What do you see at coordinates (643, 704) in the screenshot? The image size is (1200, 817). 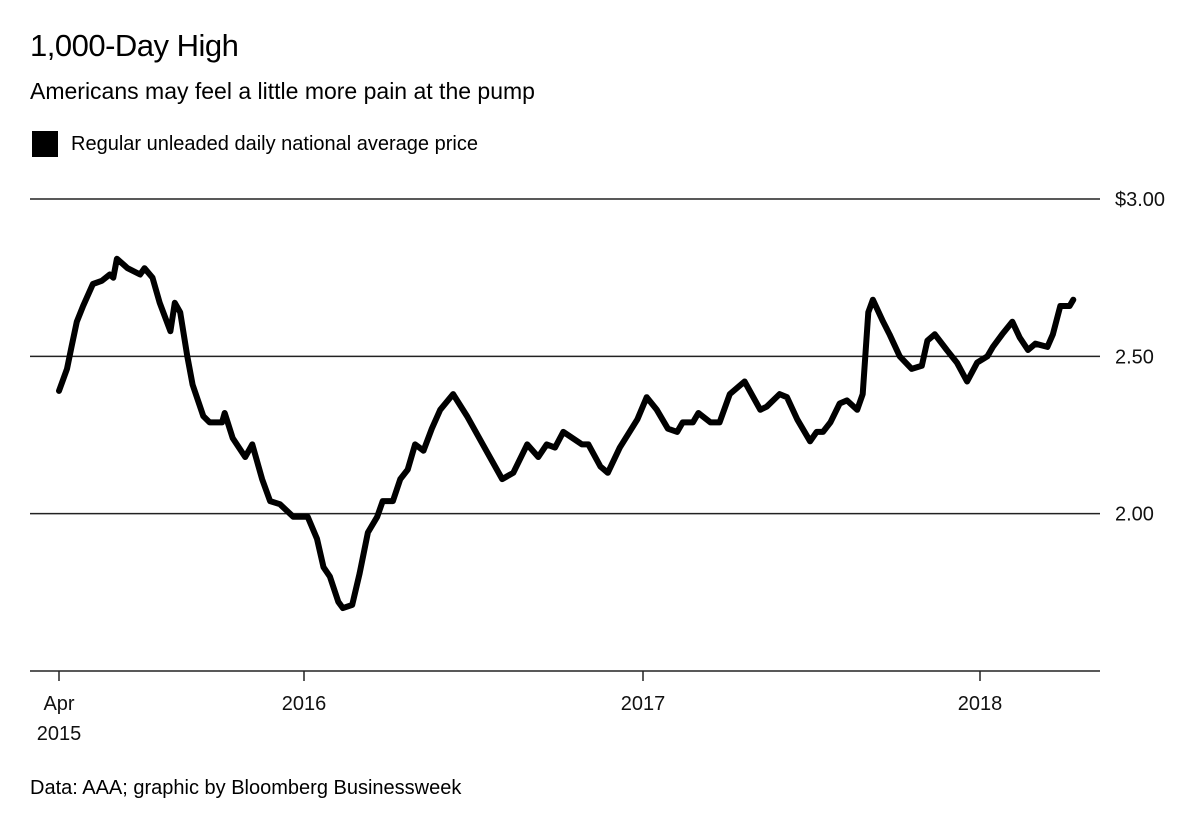 I see `x-tick-label: 2017` at bounding box center [643, 704].